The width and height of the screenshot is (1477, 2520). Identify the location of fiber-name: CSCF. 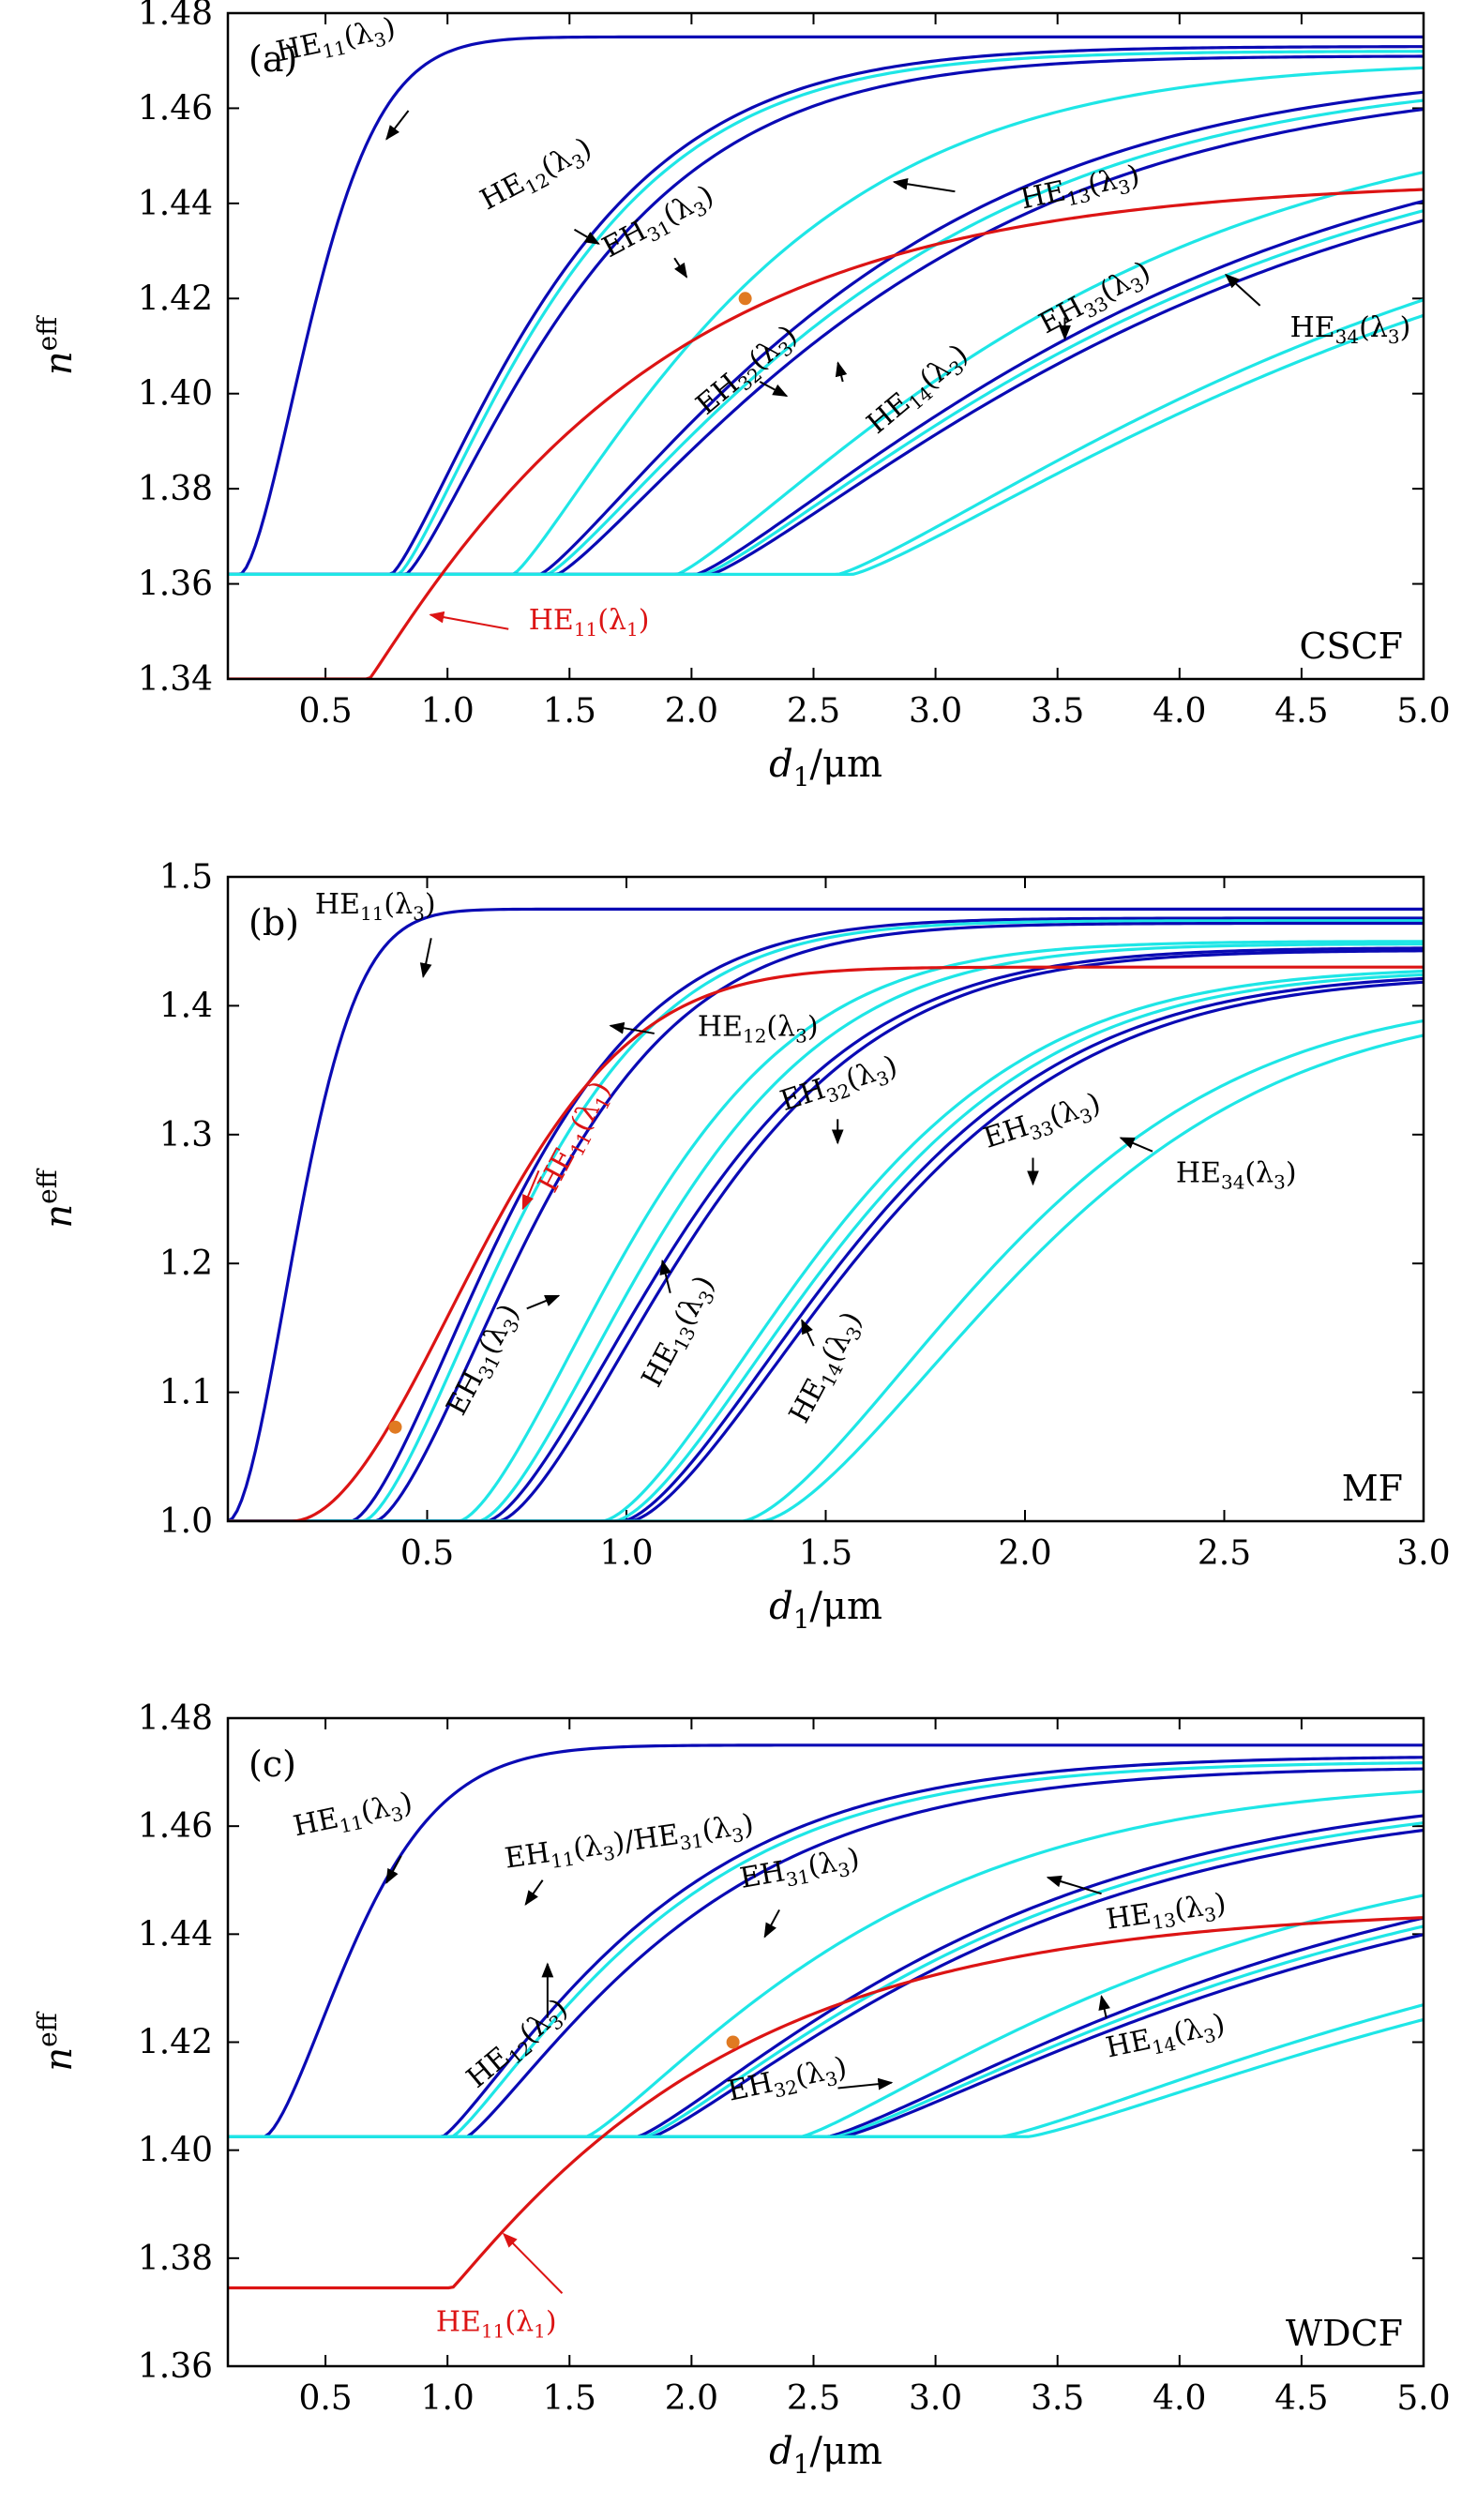
(1351, 646).